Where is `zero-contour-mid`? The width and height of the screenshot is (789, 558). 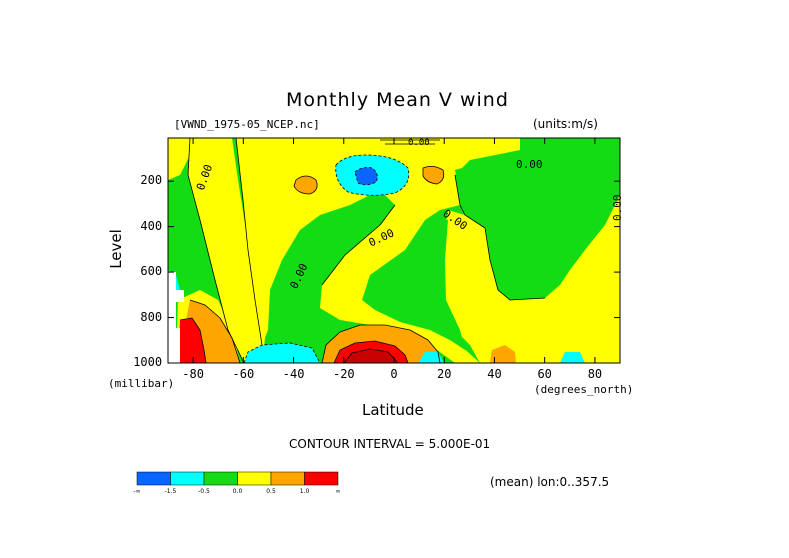 zero-contour-mid is located at coordinates (249, 241).